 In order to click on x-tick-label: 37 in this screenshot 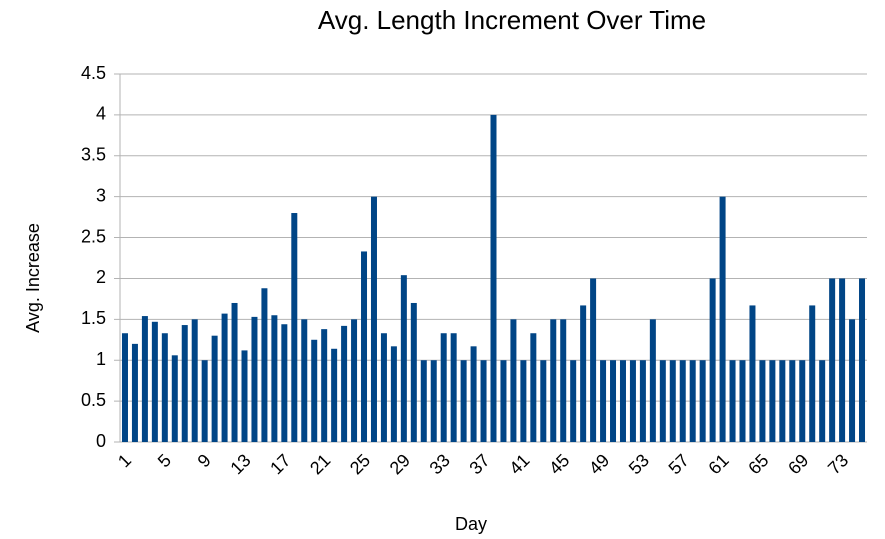, I will do `click(479, 464)`.